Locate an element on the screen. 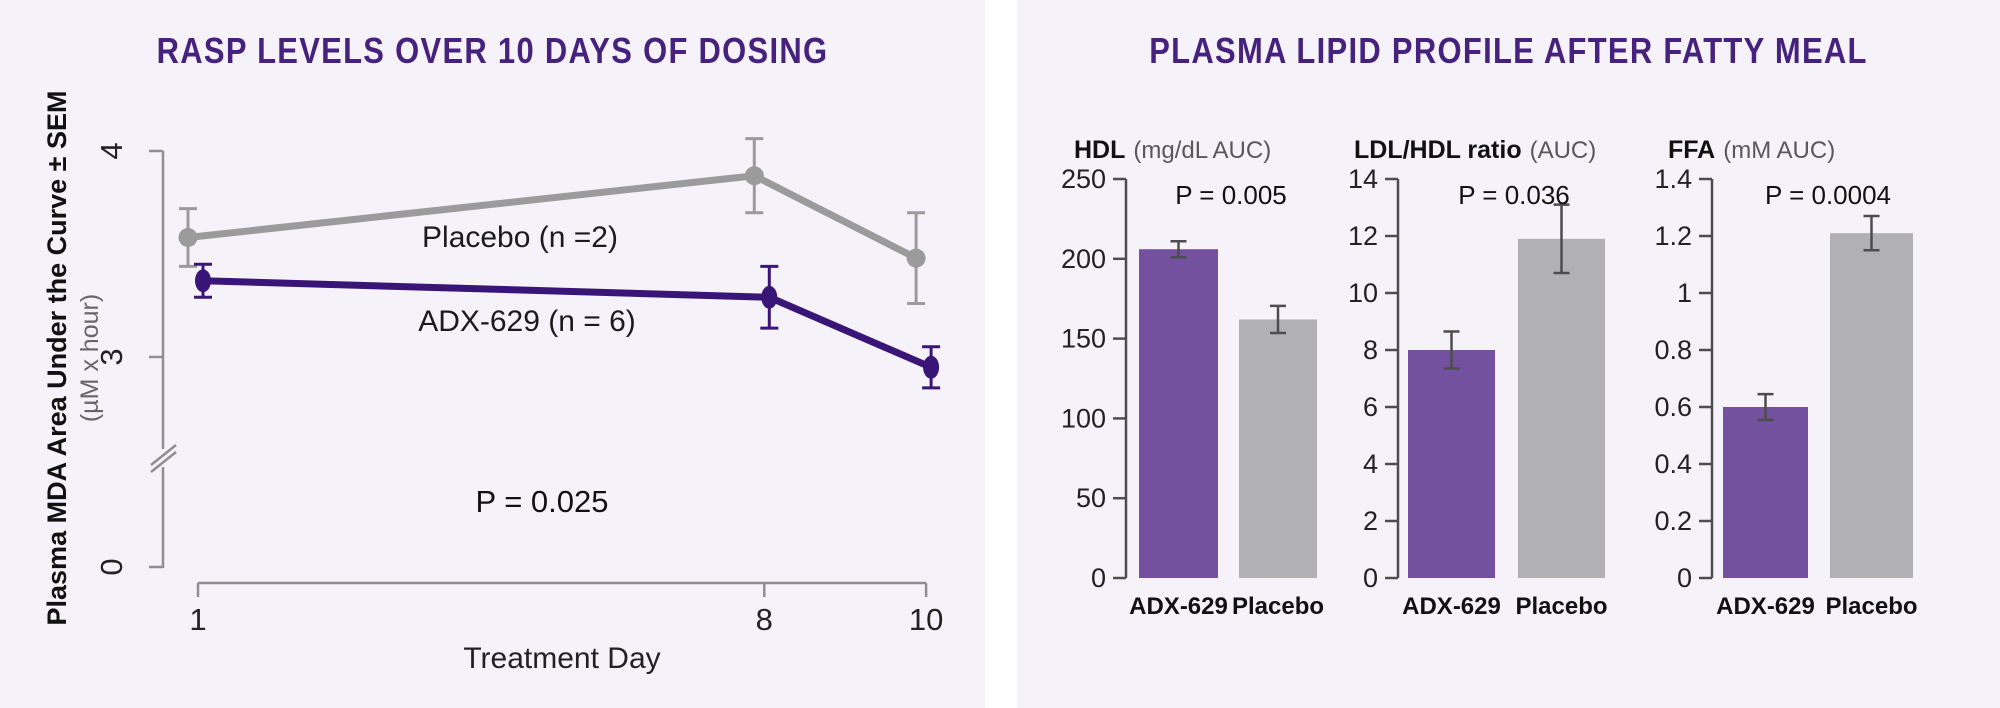  y-tick-label: 3 is located at coordinates (111, 356).